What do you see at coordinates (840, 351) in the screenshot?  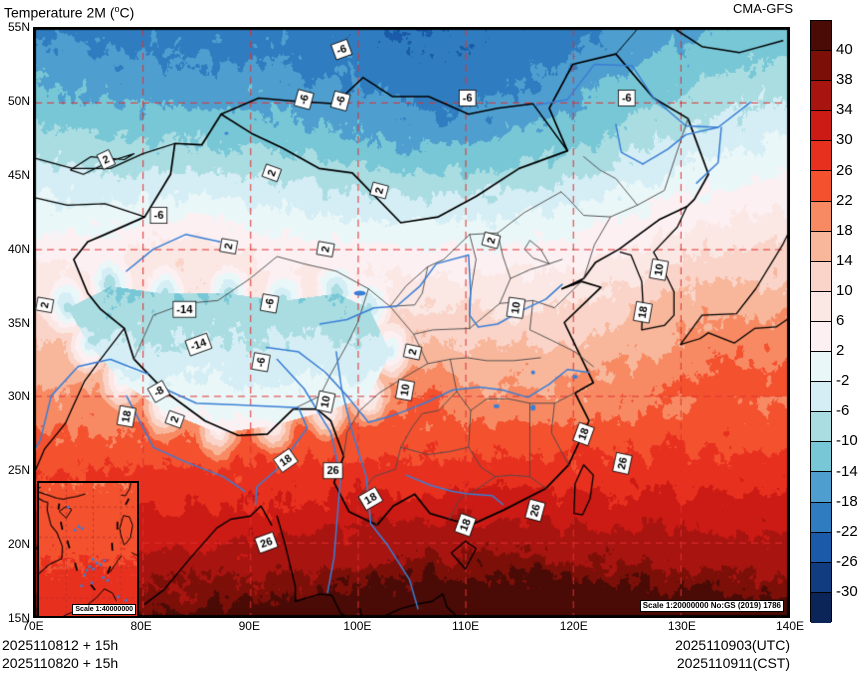 I see `colorbar-tick-label: 2` at bounding box center [840, 351].